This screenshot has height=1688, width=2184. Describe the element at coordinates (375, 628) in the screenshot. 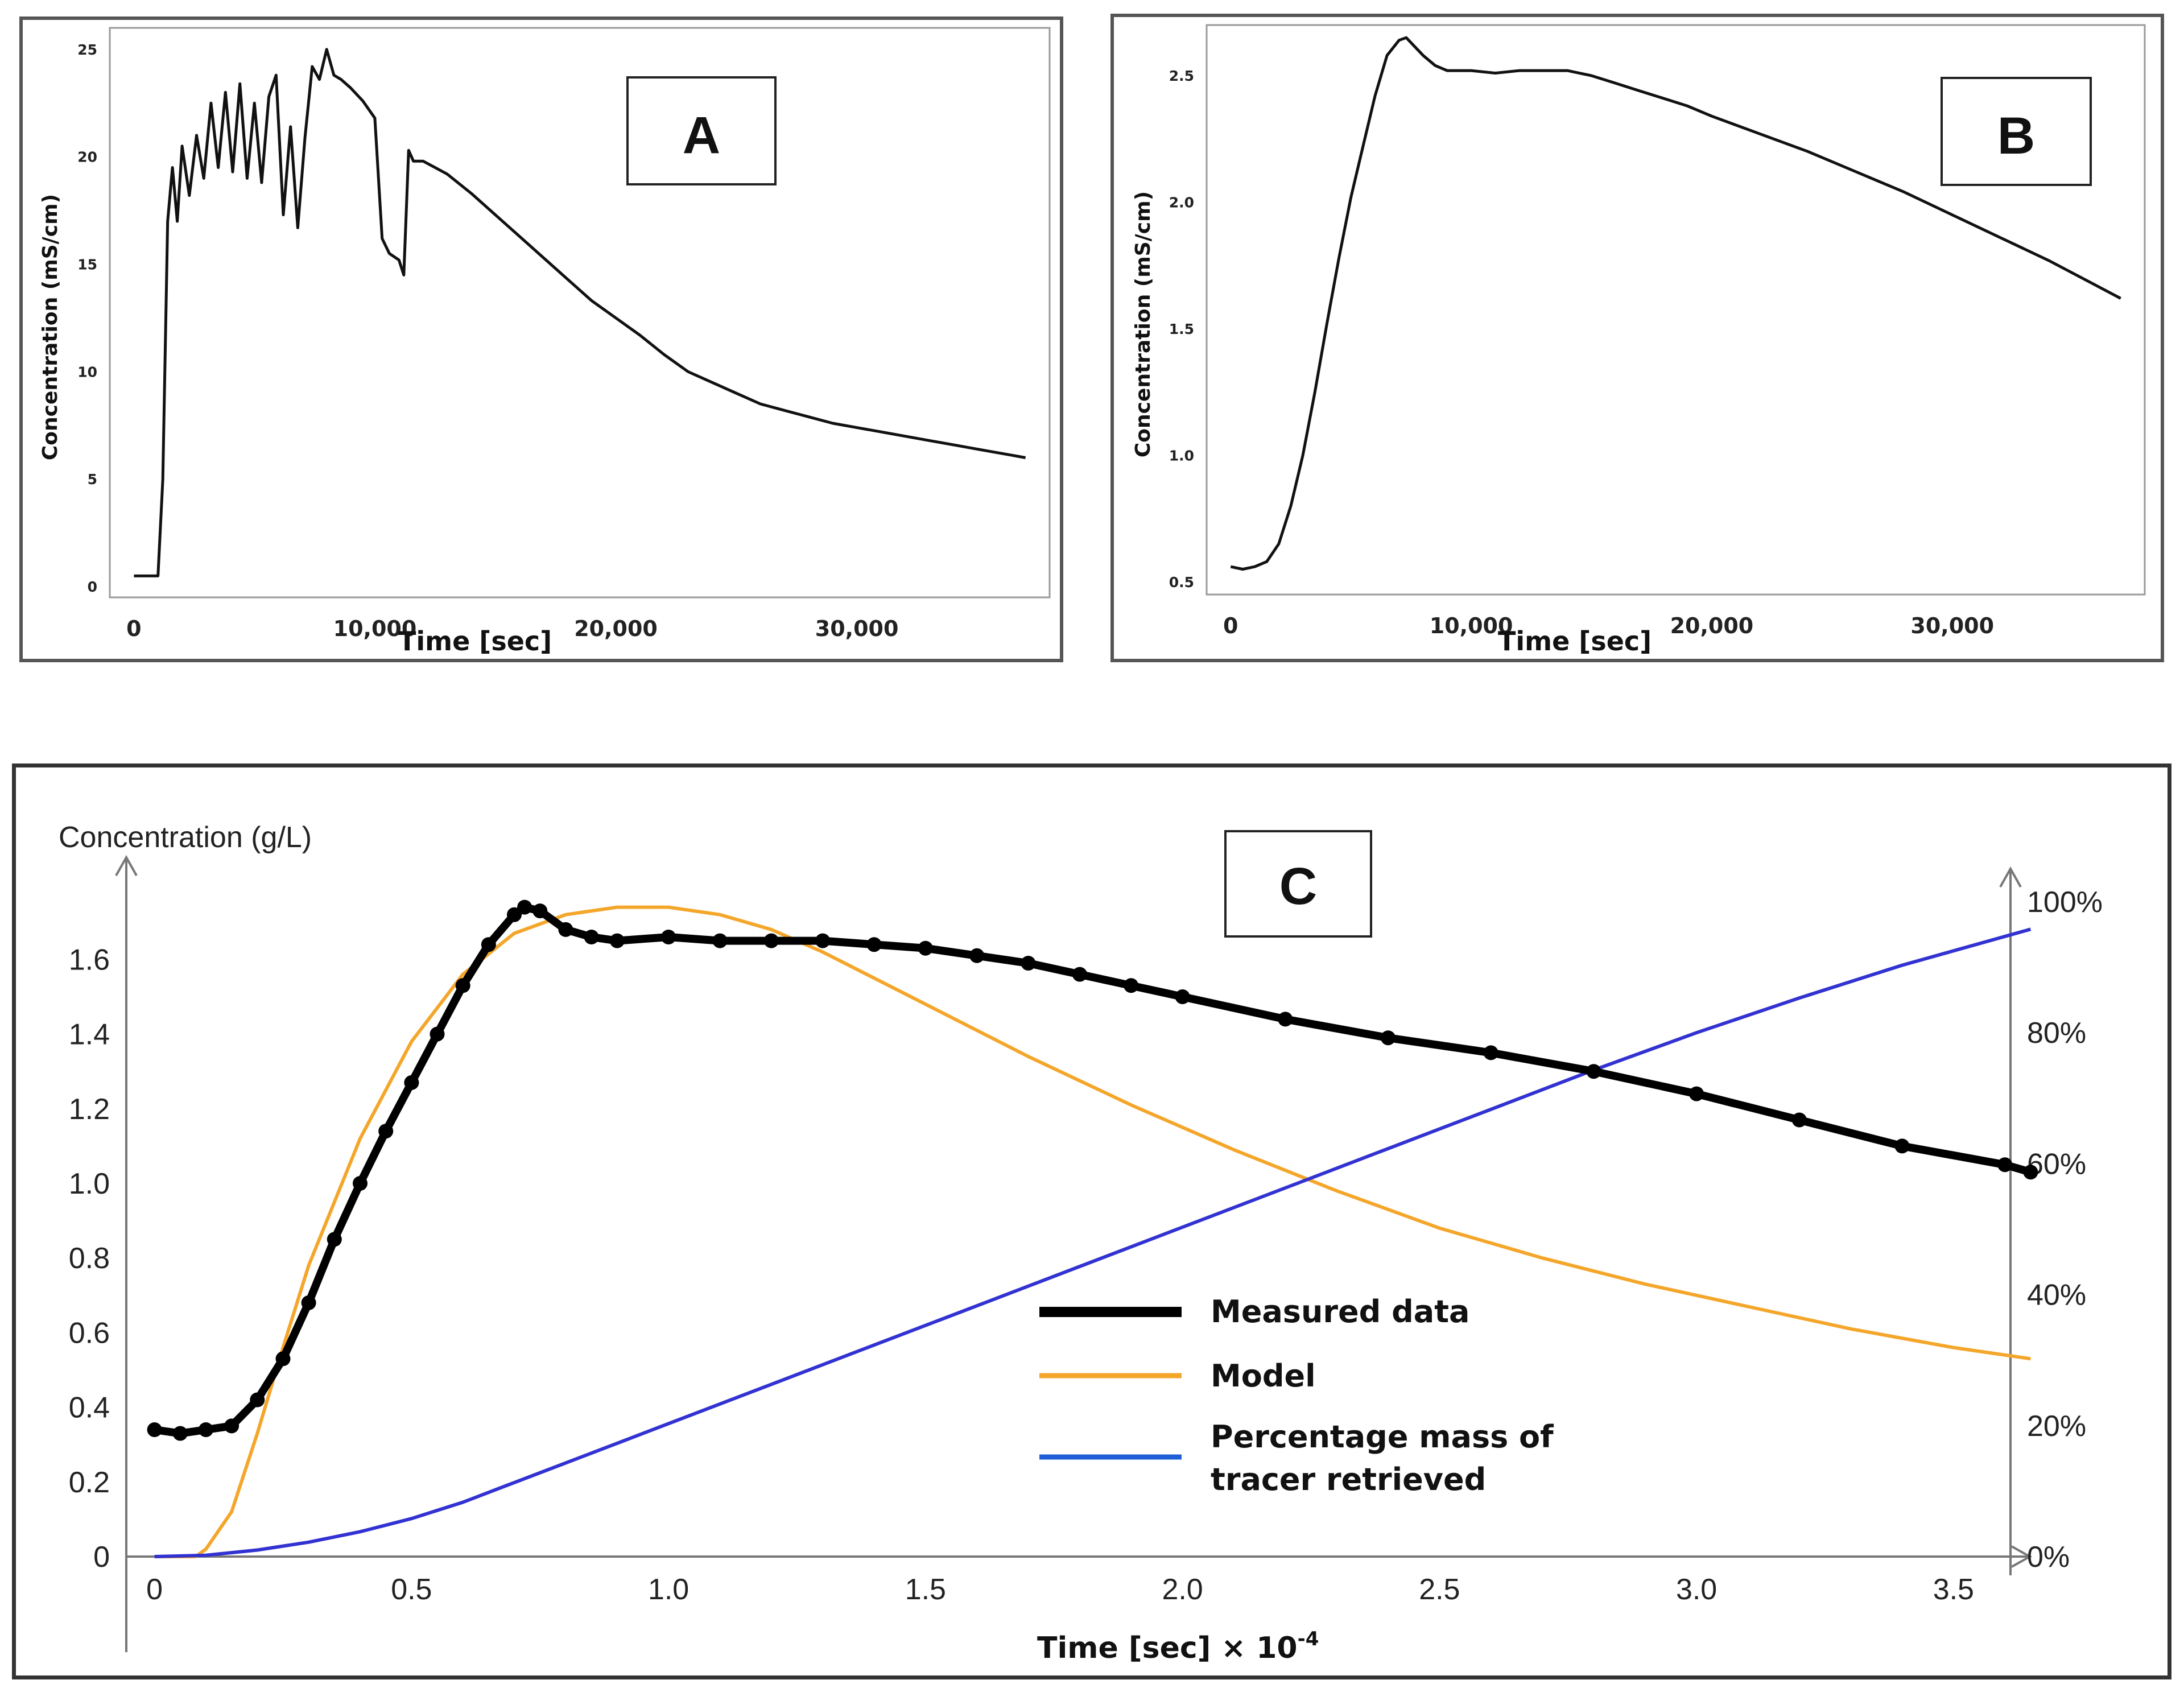

I see `chart-a-x-tick-label: 10,000` at that location.